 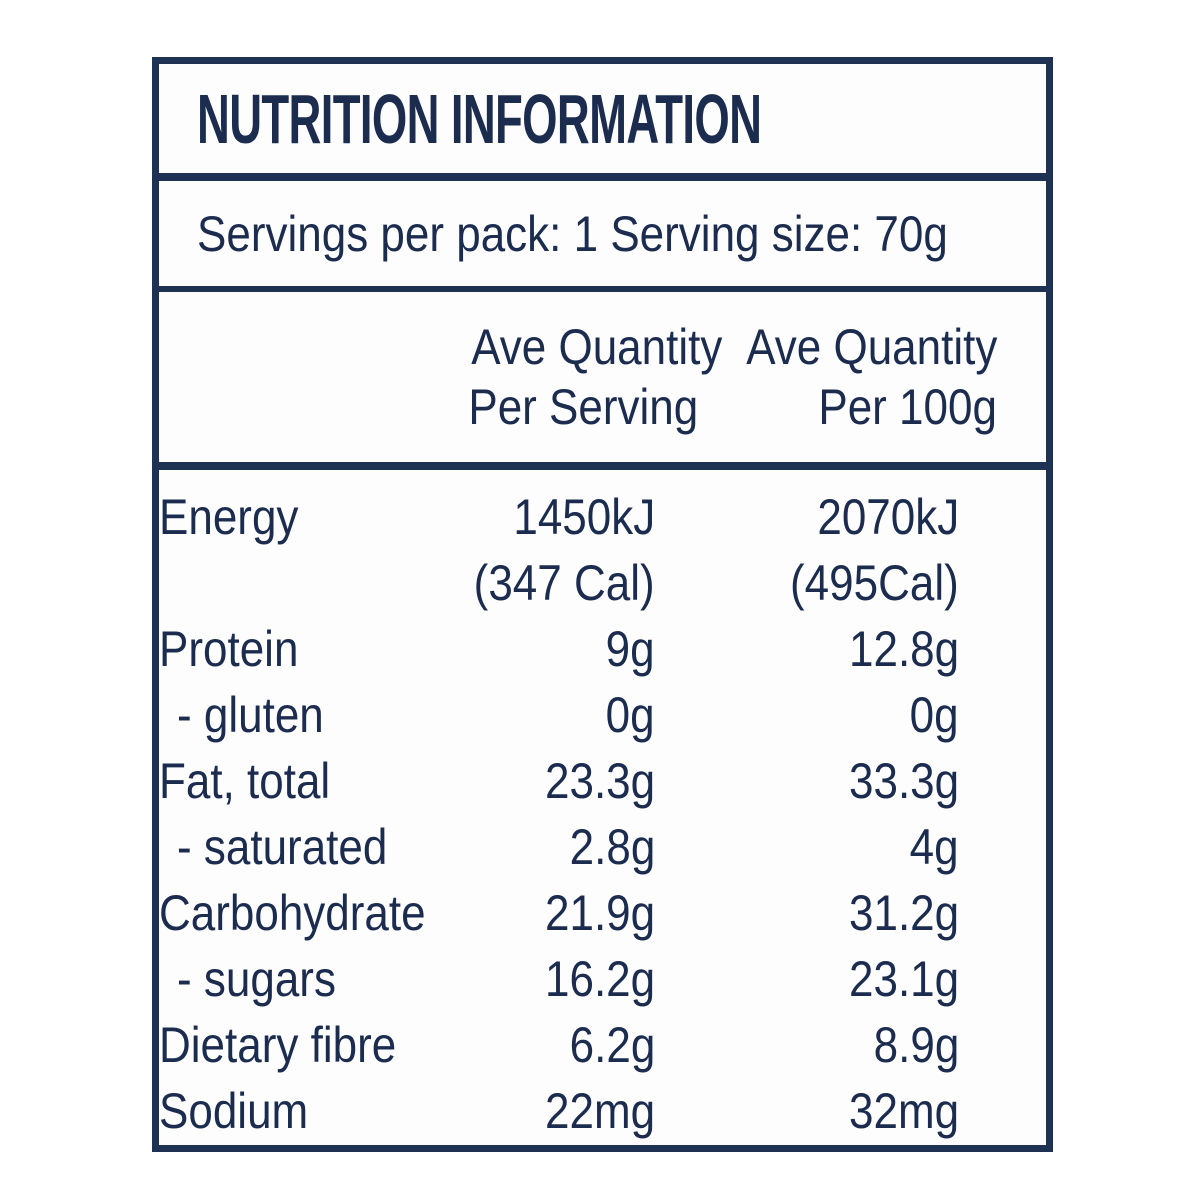 What do you see at coordinates (229, 517) in the screenshot?
I see `nutrient-name: Energy` at bounding box center [229, 517].